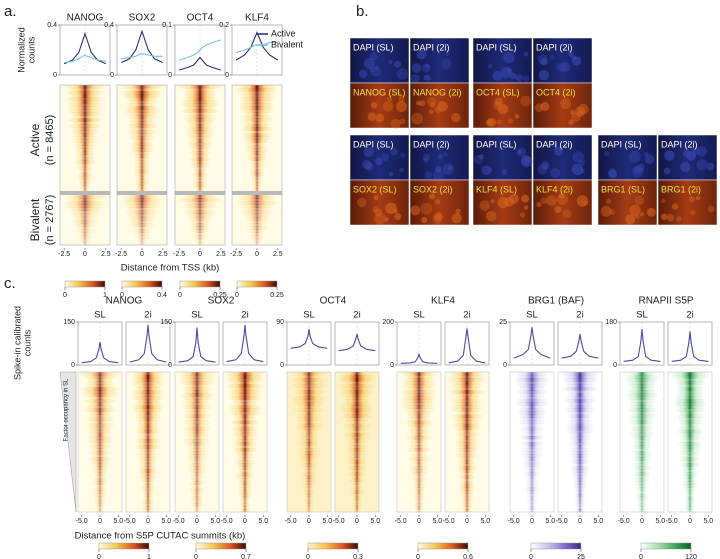  What do you see at coordinates (468, 556) in the screenshot?
I see `colorbar-label: 0.6` at bounding box center [468, 556].